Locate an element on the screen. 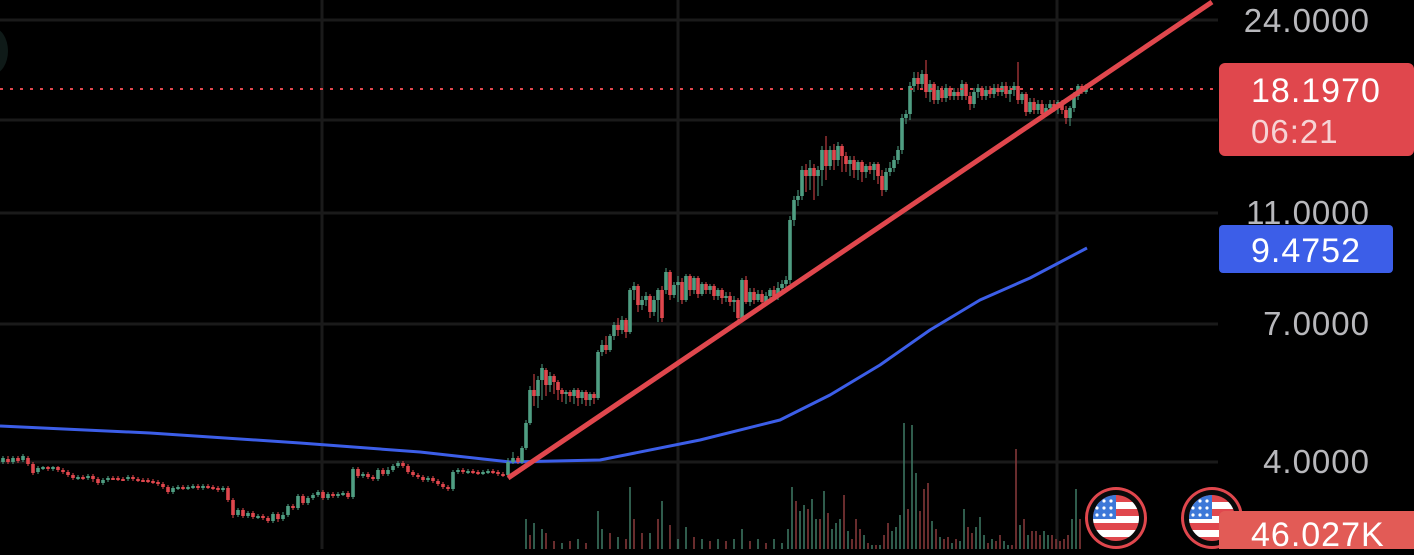 This screenshot has height=555, width=1414. price-axis-label: 11.0000 is located at coordinates (1308, 212).